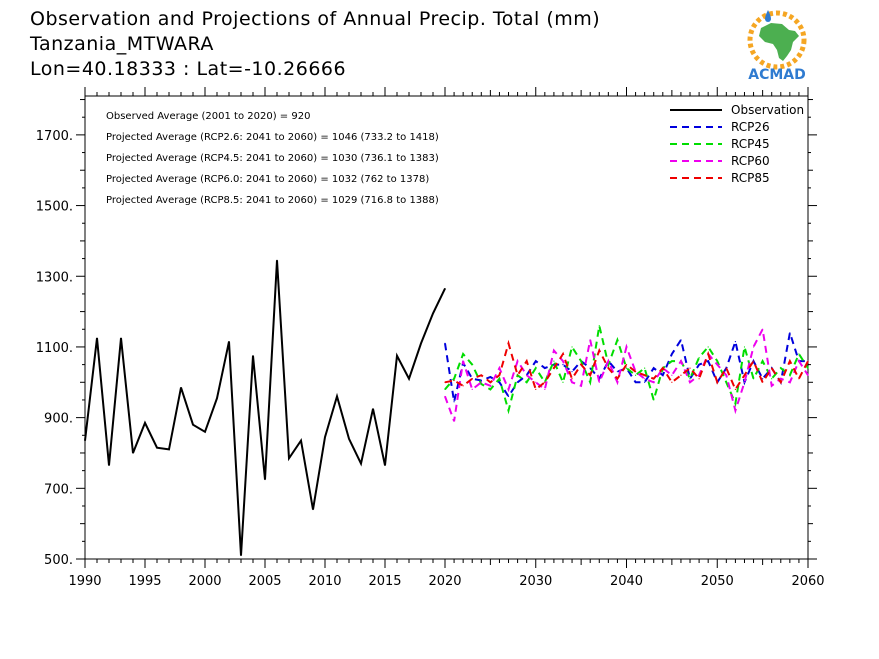 Image resolution: width=879 pixels, height=659 pixels. I want to click on y-tick-label: 1700., so click(54, 136).